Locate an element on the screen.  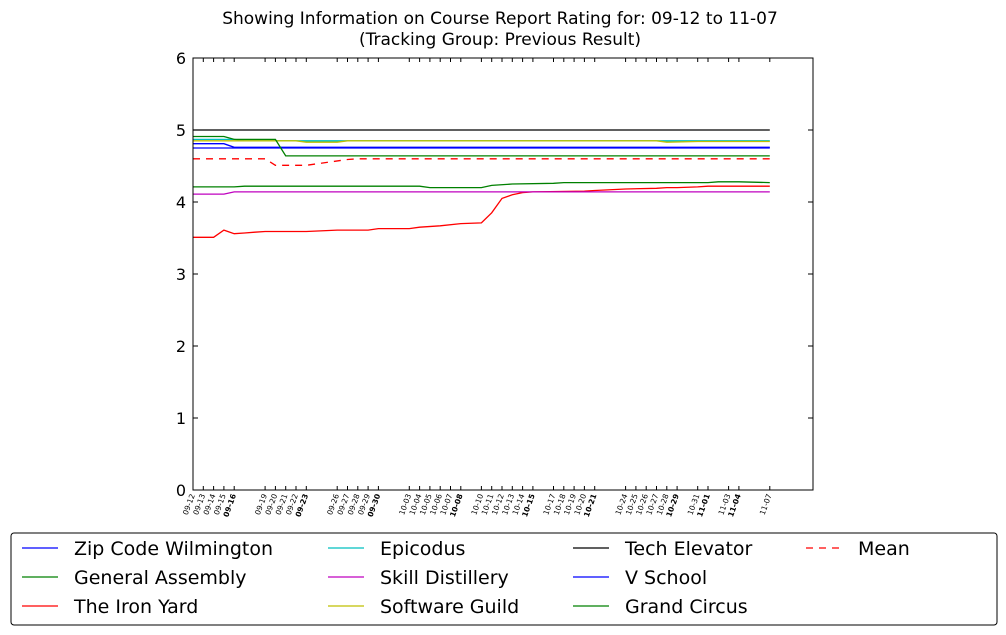
y-tick-label-2: 2 is located at coordinates (181, 346).